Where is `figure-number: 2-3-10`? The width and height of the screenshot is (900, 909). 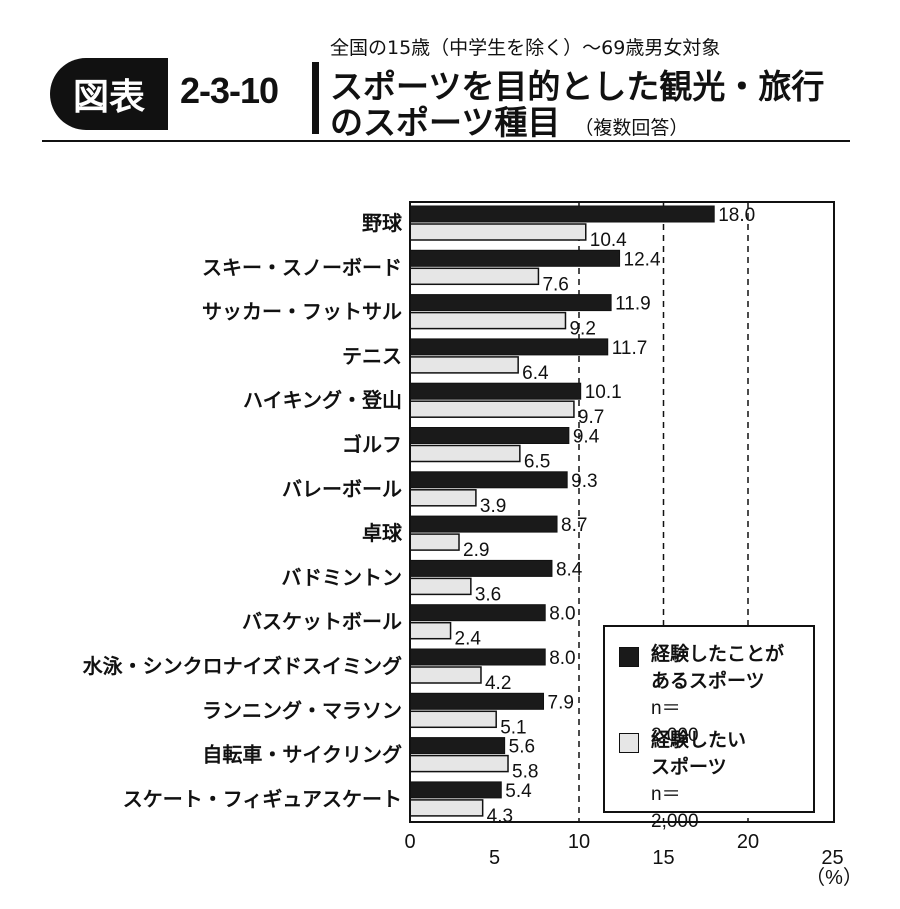
figure-number: 2-3-10 is located at coordinates (229, 90).